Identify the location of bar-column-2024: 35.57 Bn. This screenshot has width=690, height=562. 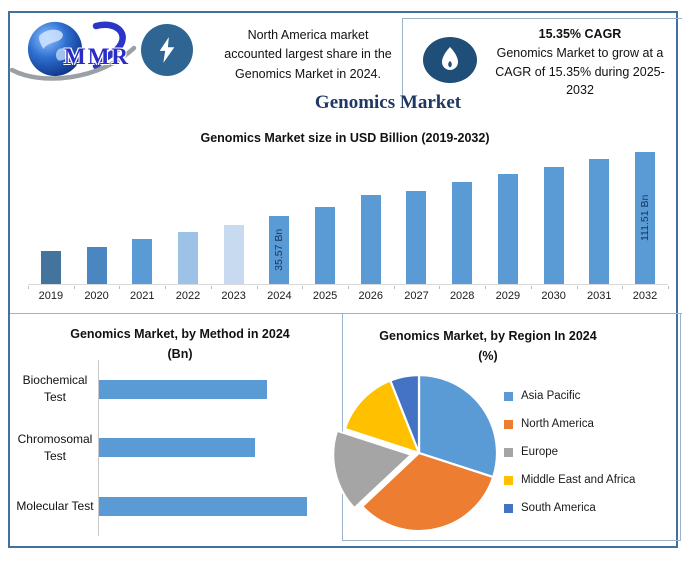
(280, 218).